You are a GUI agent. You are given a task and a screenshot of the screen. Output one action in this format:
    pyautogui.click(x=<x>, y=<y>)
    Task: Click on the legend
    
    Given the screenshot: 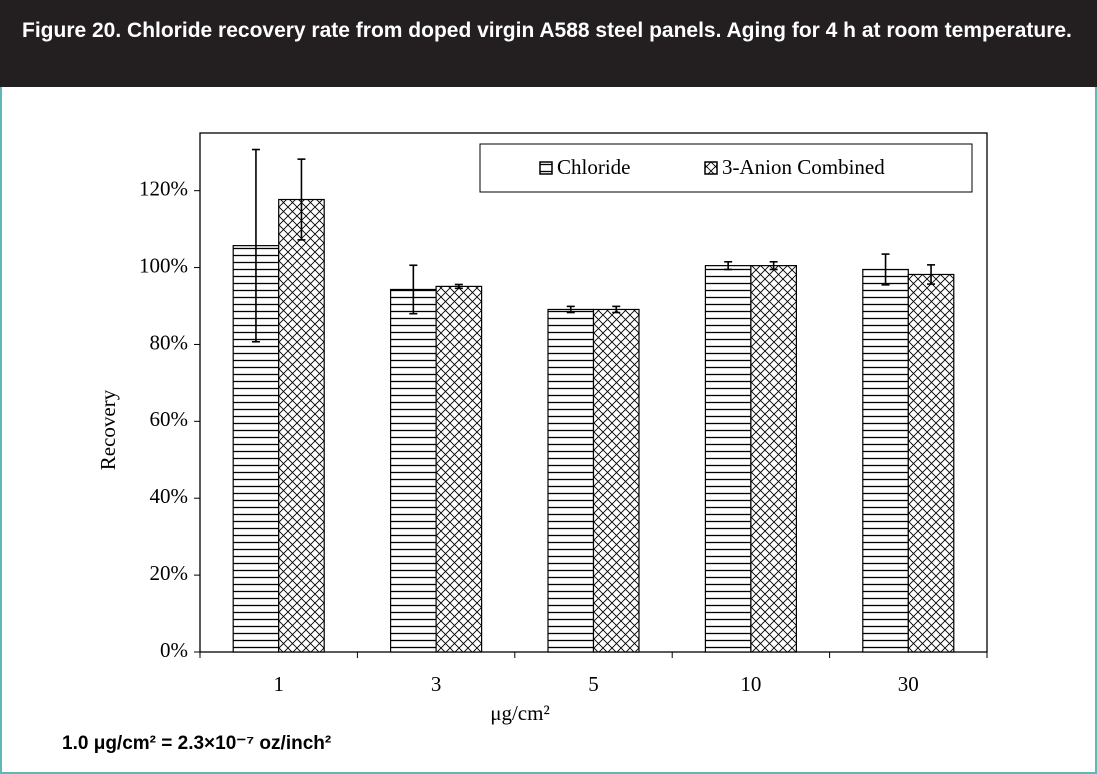 What is the action you would take?
    pyautogui.click(x=726, y=168)
    